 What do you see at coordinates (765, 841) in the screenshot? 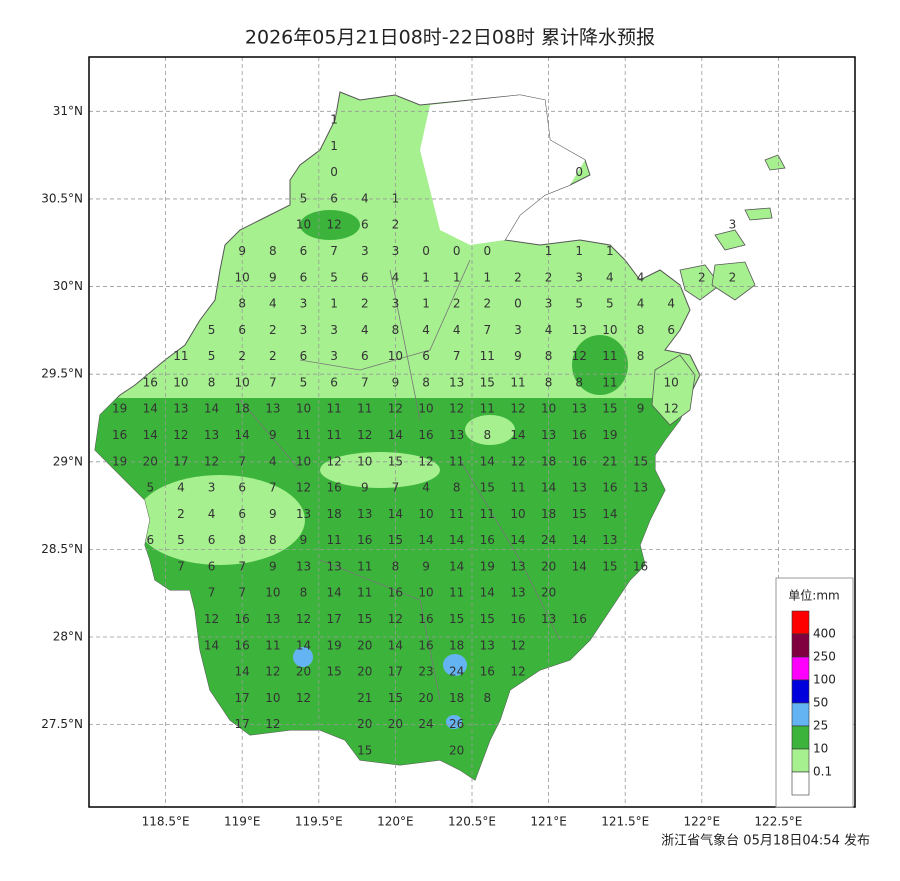
I see `footer: 浙江省气象台 05月18日04:54 发布` at bounding box center [765, 841].